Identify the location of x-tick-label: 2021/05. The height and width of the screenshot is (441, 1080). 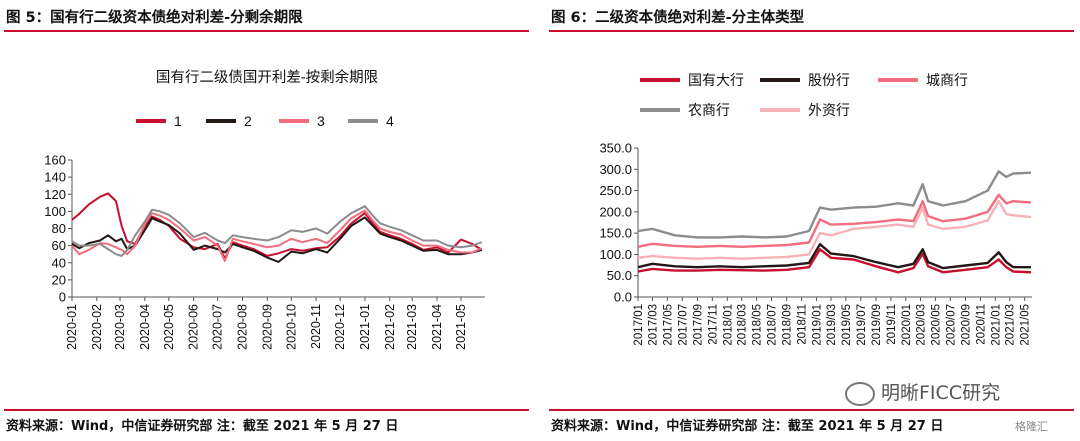
(1026, 325).